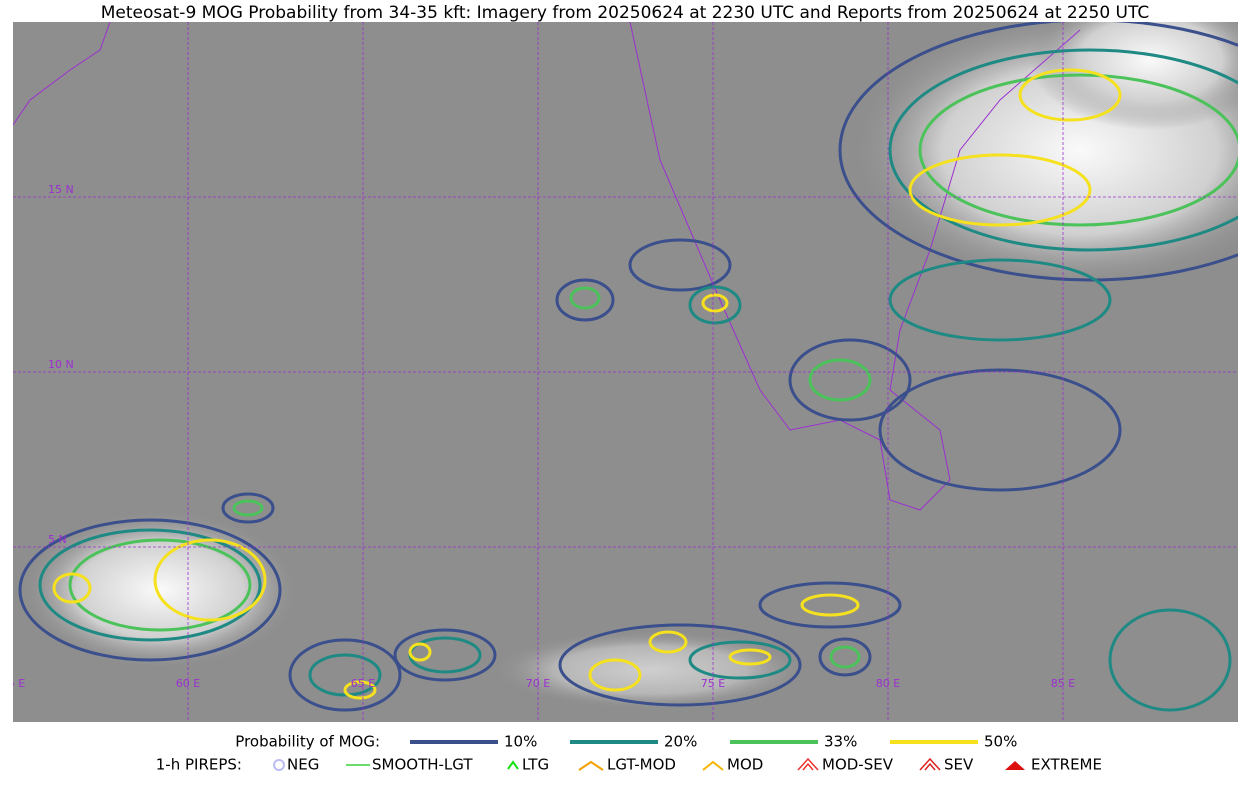 This screenshot has height=786, width=1250. I want to click on legend-label: 33%, so click(840, 742).